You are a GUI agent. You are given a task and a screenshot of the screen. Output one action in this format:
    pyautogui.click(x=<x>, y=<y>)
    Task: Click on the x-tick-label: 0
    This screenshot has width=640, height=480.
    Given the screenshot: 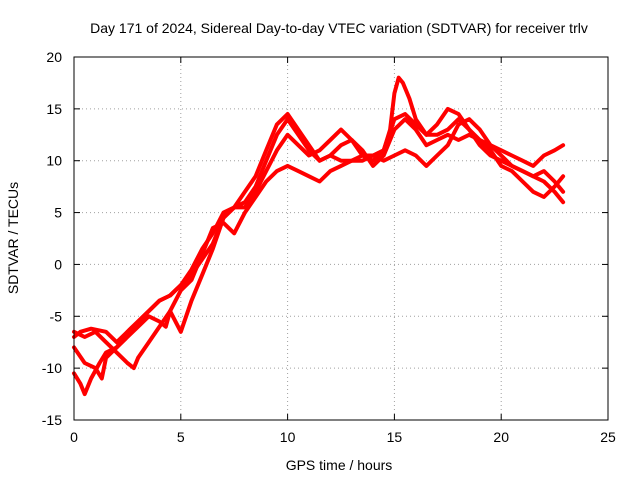 What is the action you would take?
    pyautogui.click(x=74, y=437)
    